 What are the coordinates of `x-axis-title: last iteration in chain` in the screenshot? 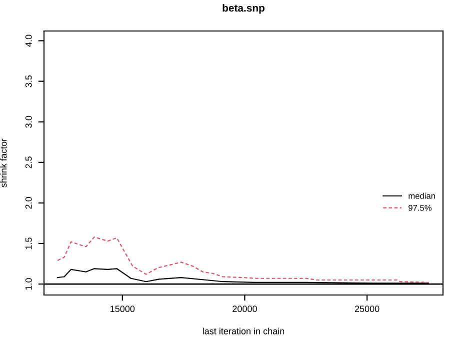 It's located at (243, 331).